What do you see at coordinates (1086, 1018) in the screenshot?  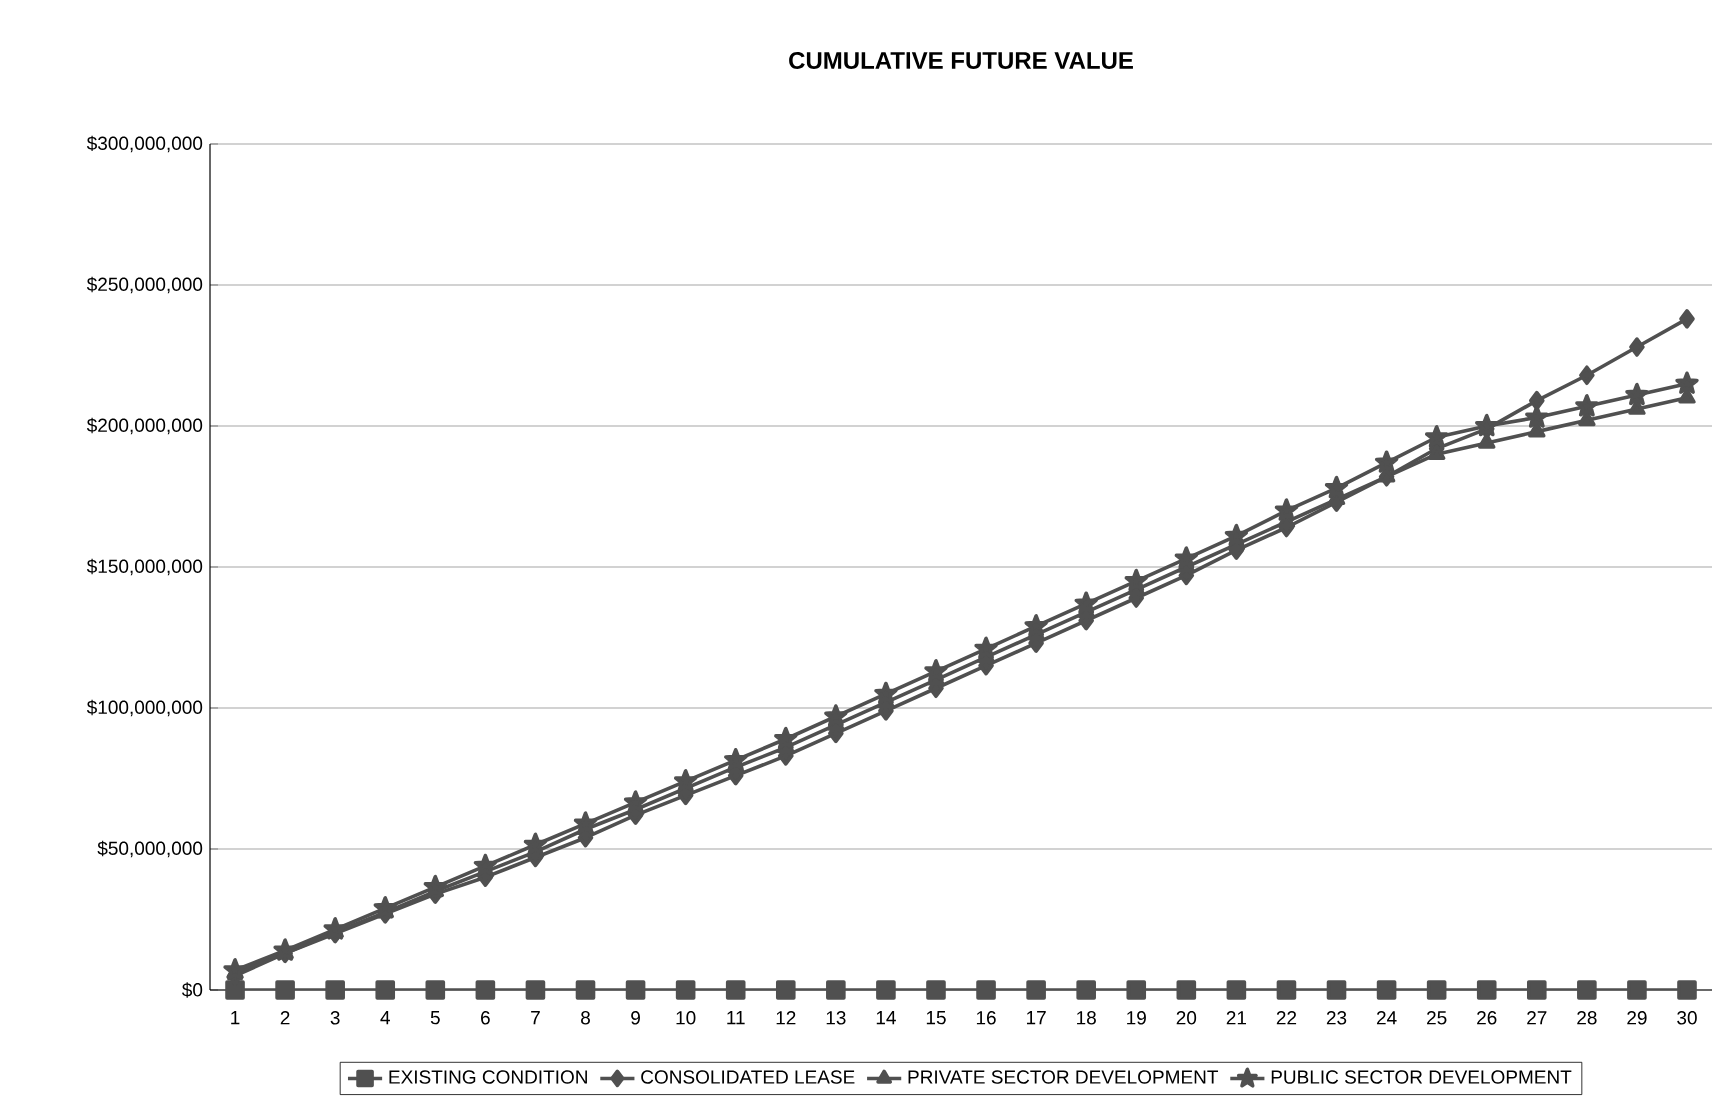 I see `x-tick-label: 18` at bounding box center [1086, 1018].